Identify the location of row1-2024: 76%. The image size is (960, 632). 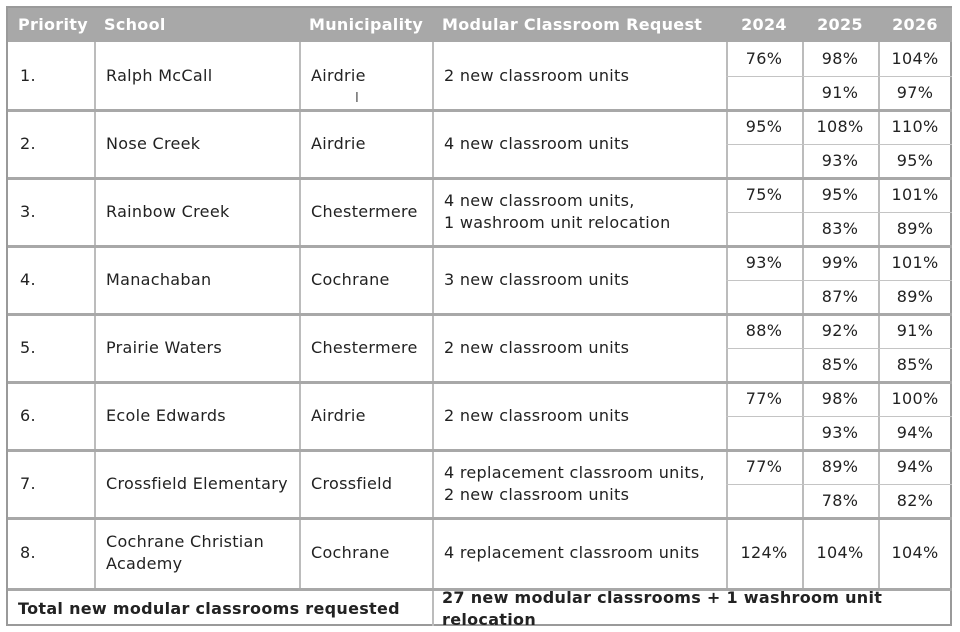
(764, 58).